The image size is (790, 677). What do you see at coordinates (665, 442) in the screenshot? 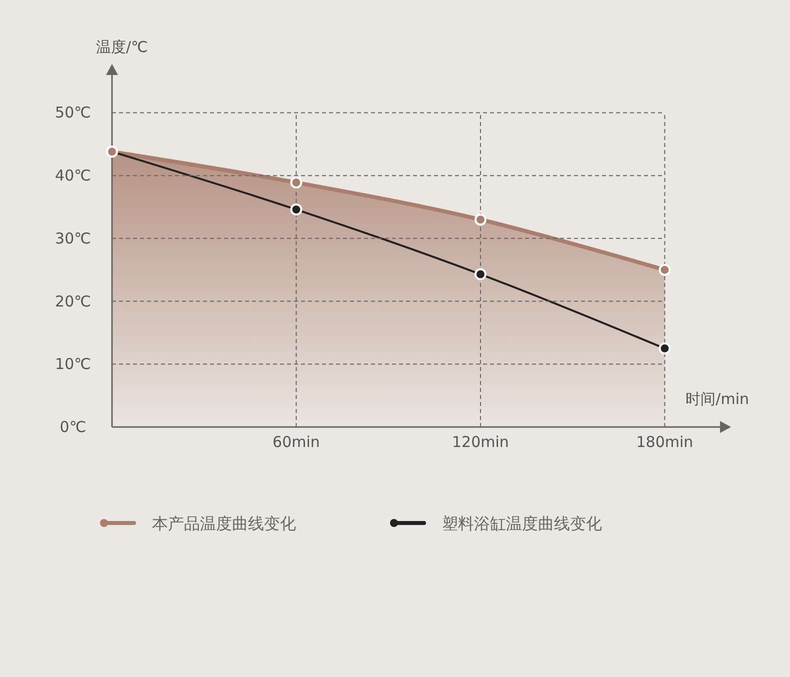
I see `x-tick-label: 180min` at bounding box center [665, 442].